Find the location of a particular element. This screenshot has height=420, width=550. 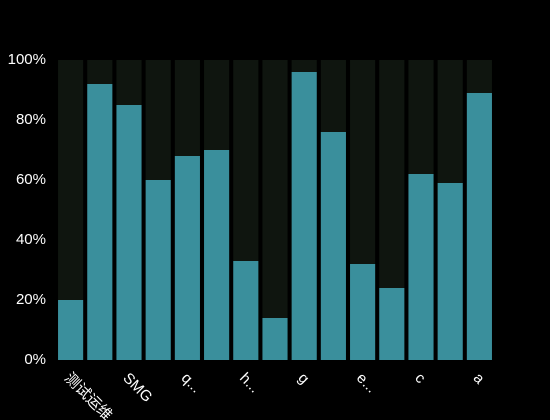

x-tick-label: c is located at coordinates (420, 379).